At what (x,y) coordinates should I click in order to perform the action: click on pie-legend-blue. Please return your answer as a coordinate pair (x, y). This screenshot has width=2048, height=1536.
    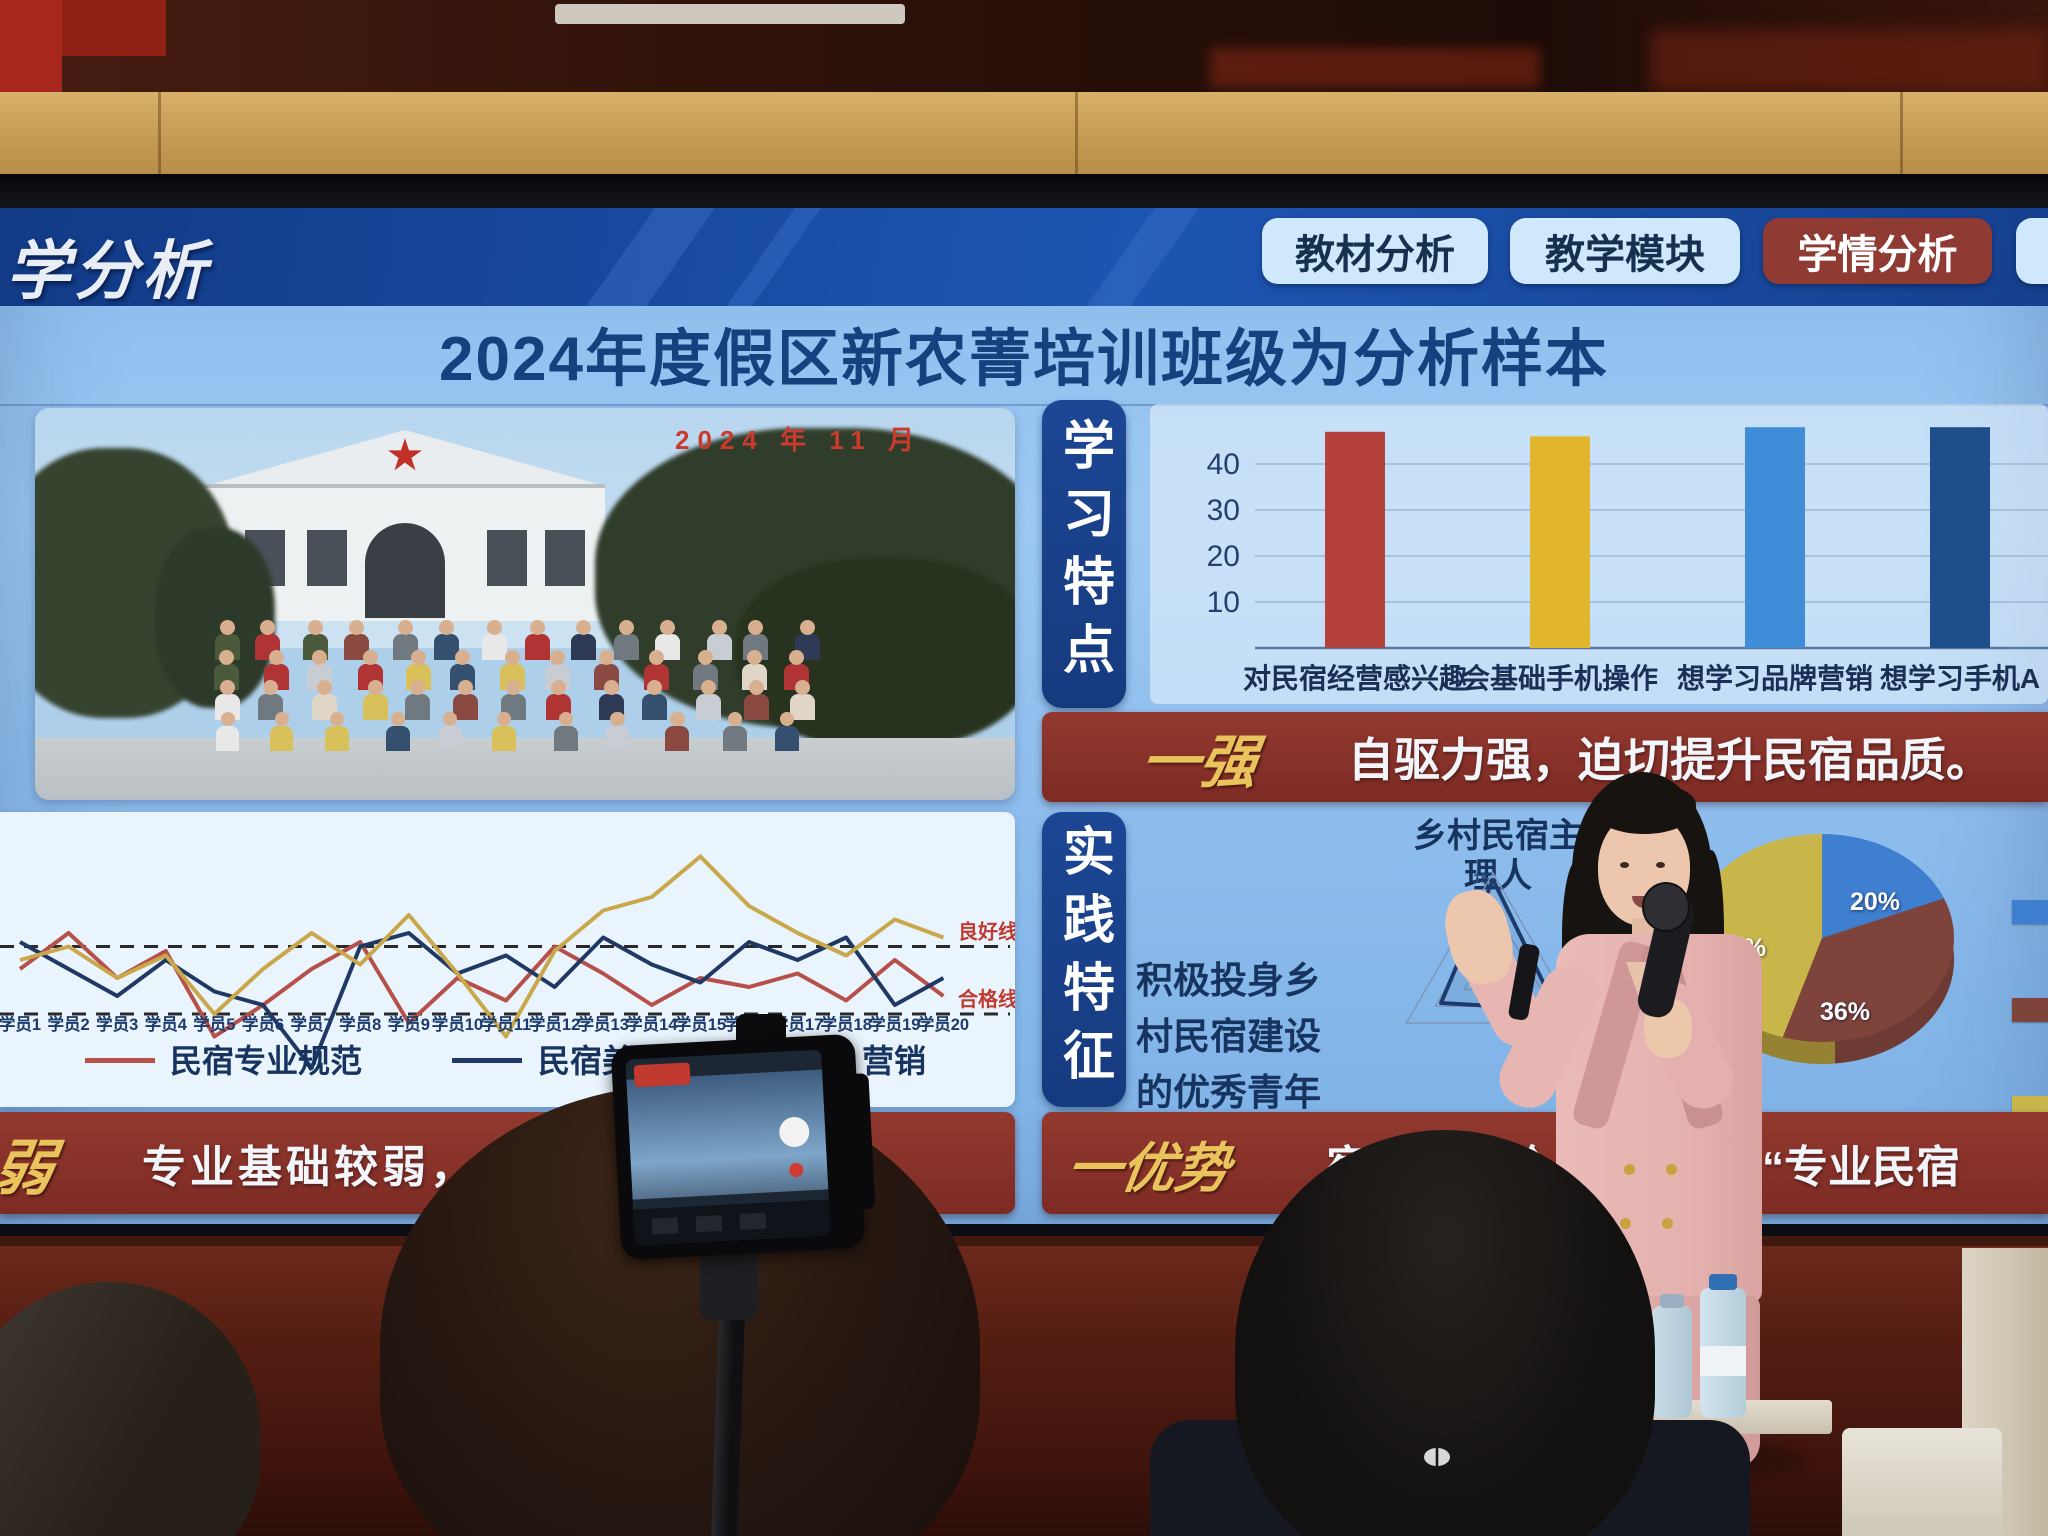
    Looking at the image, I should click on (2030, 912).